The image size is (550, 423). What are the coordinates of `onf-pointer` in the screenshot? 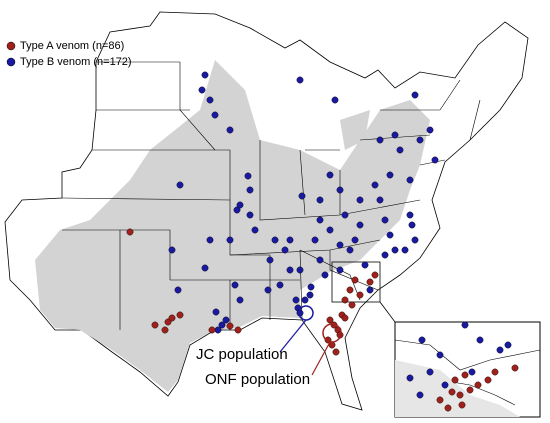 It's located at (321, 358).